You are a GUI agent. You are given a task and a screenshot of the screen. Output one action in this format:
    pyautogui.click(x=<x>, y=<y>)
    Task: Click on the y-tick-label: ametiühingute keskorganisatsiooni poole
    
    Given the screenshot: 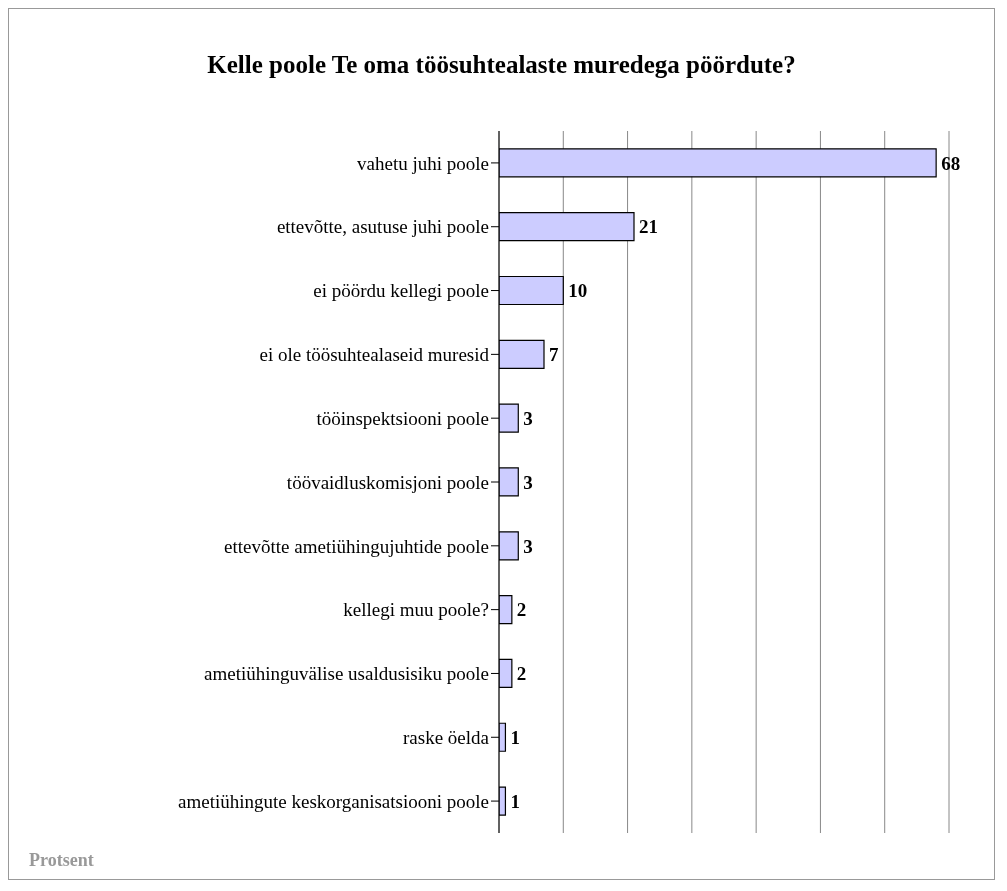 What is the action you would take?
    pyautogui.click(x=333, y=801)
    